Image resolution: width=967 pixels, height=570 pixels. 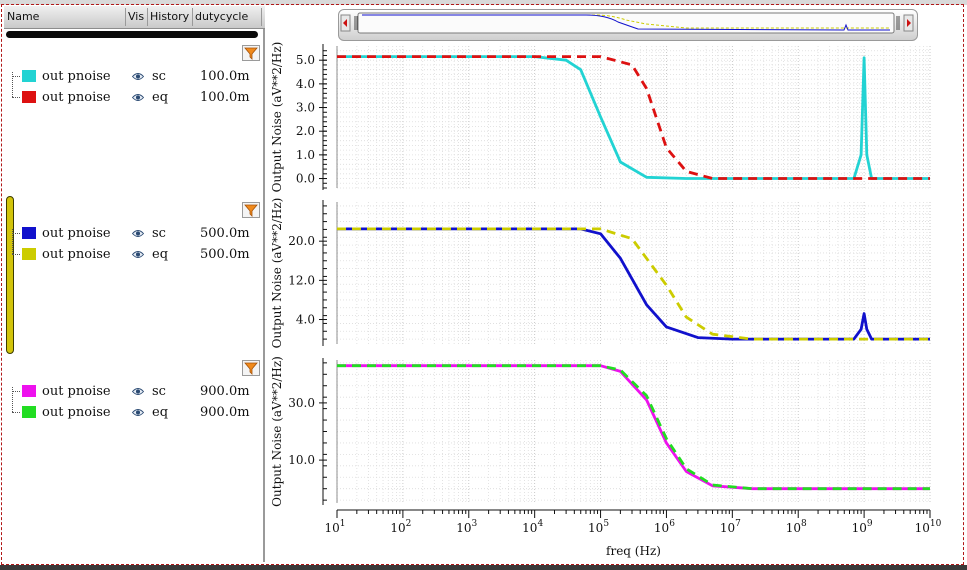 What do you see at coordinates (664, 527) in the screenshot?
I see `x-tick-label: 10⁶` at bounding box center [664, 527].